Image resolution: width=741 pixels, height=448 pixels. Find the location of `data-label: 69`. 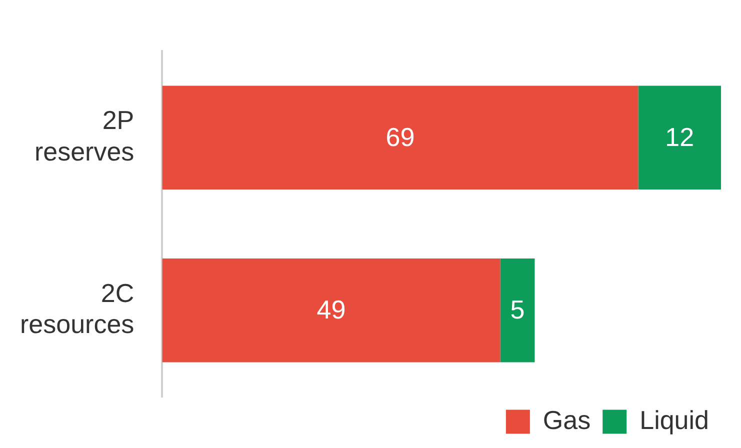

data-label: 69 is located at coordinates (400, 137).